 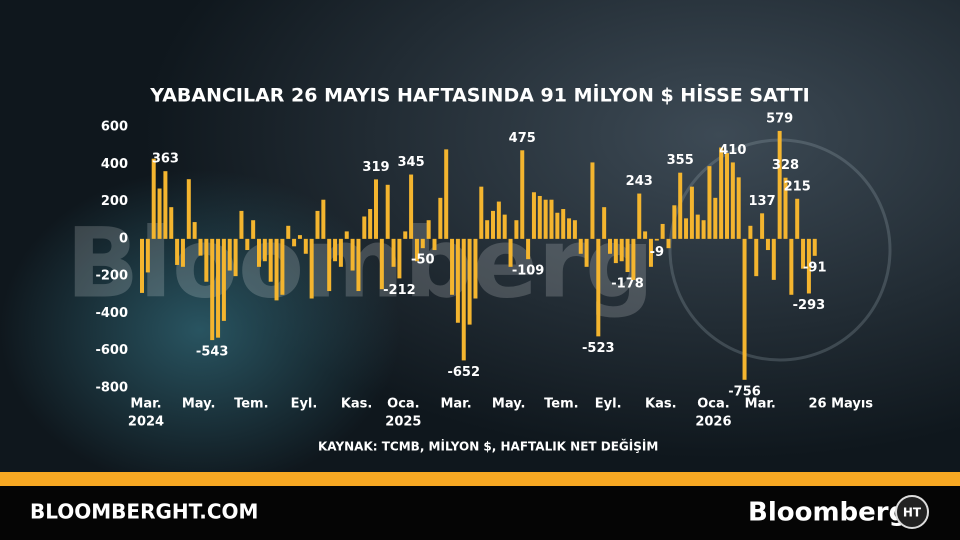 What do you see at coordinates (815, 267) in the screenshot?
I see `value-label: -91` at bounding box center [815, 267].